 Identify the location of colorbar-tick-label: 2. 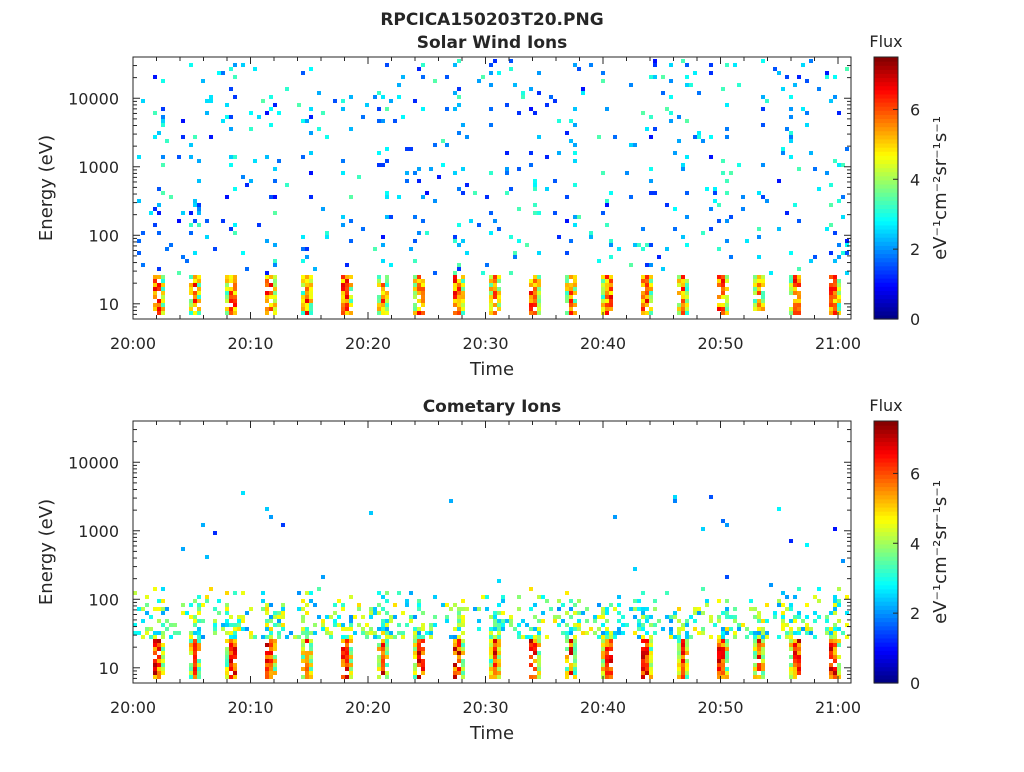
(915, 613).